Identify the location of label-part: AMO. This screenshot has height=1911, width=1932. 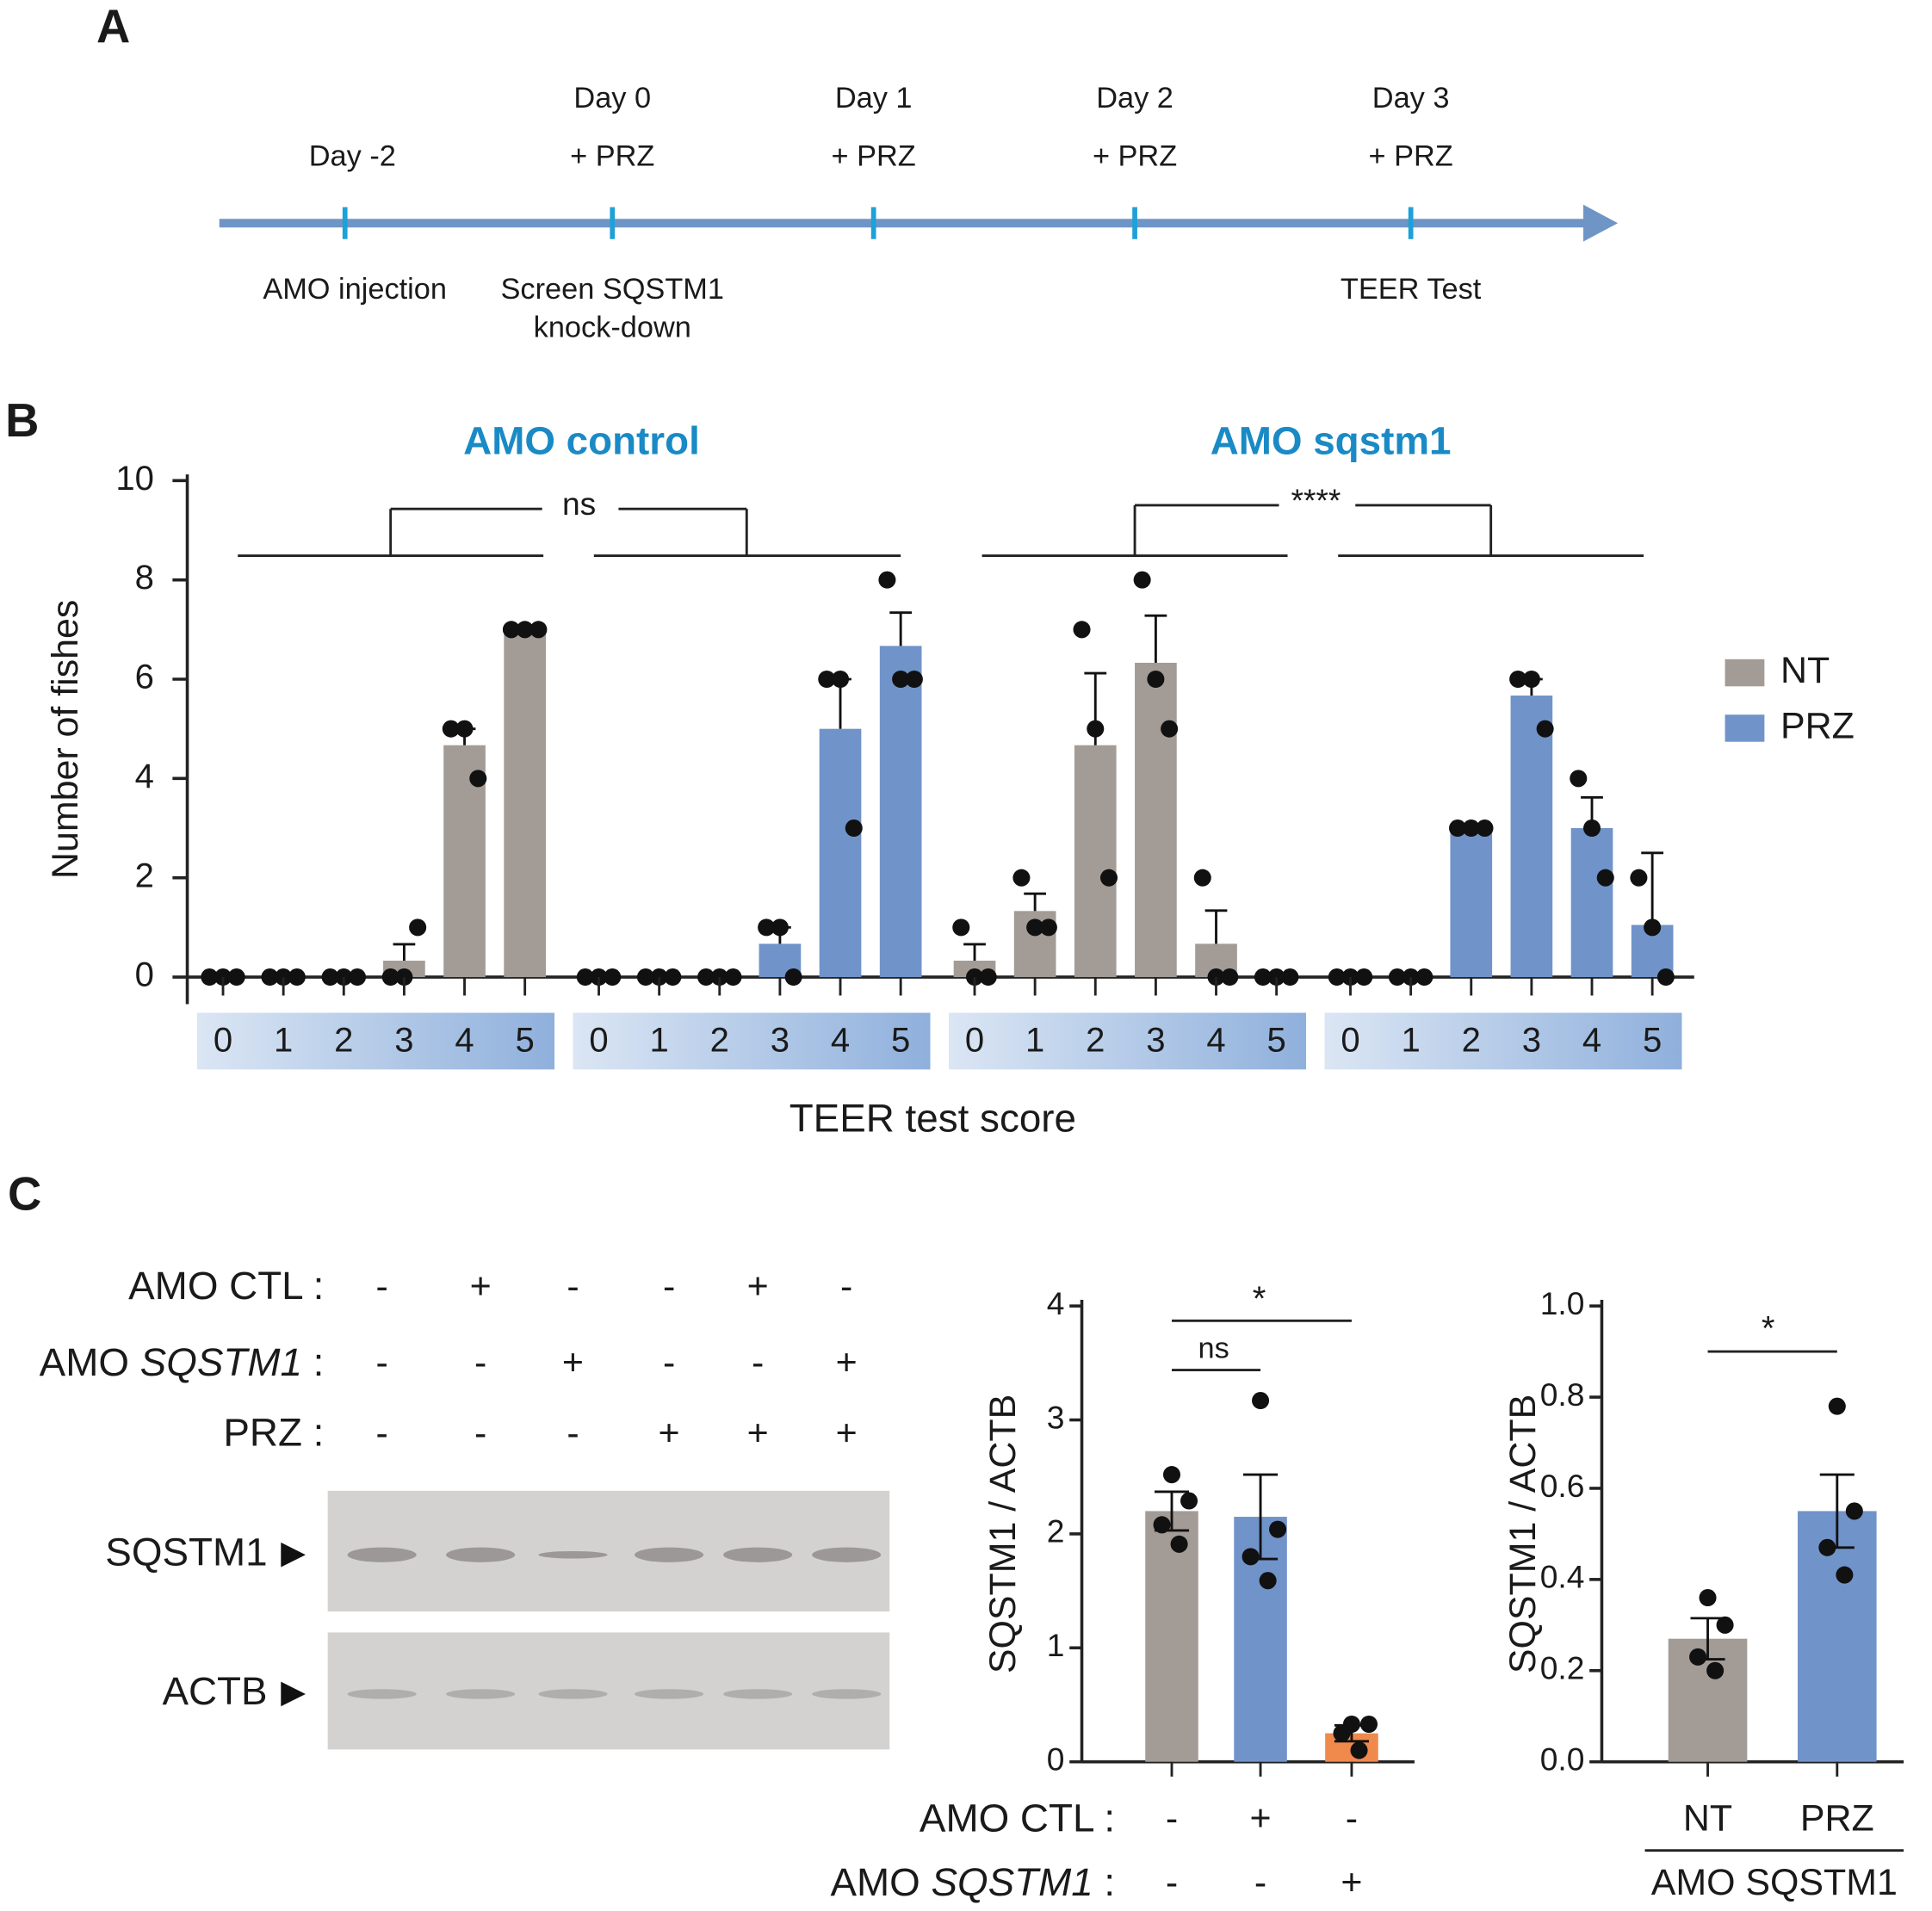
(881, 1882).